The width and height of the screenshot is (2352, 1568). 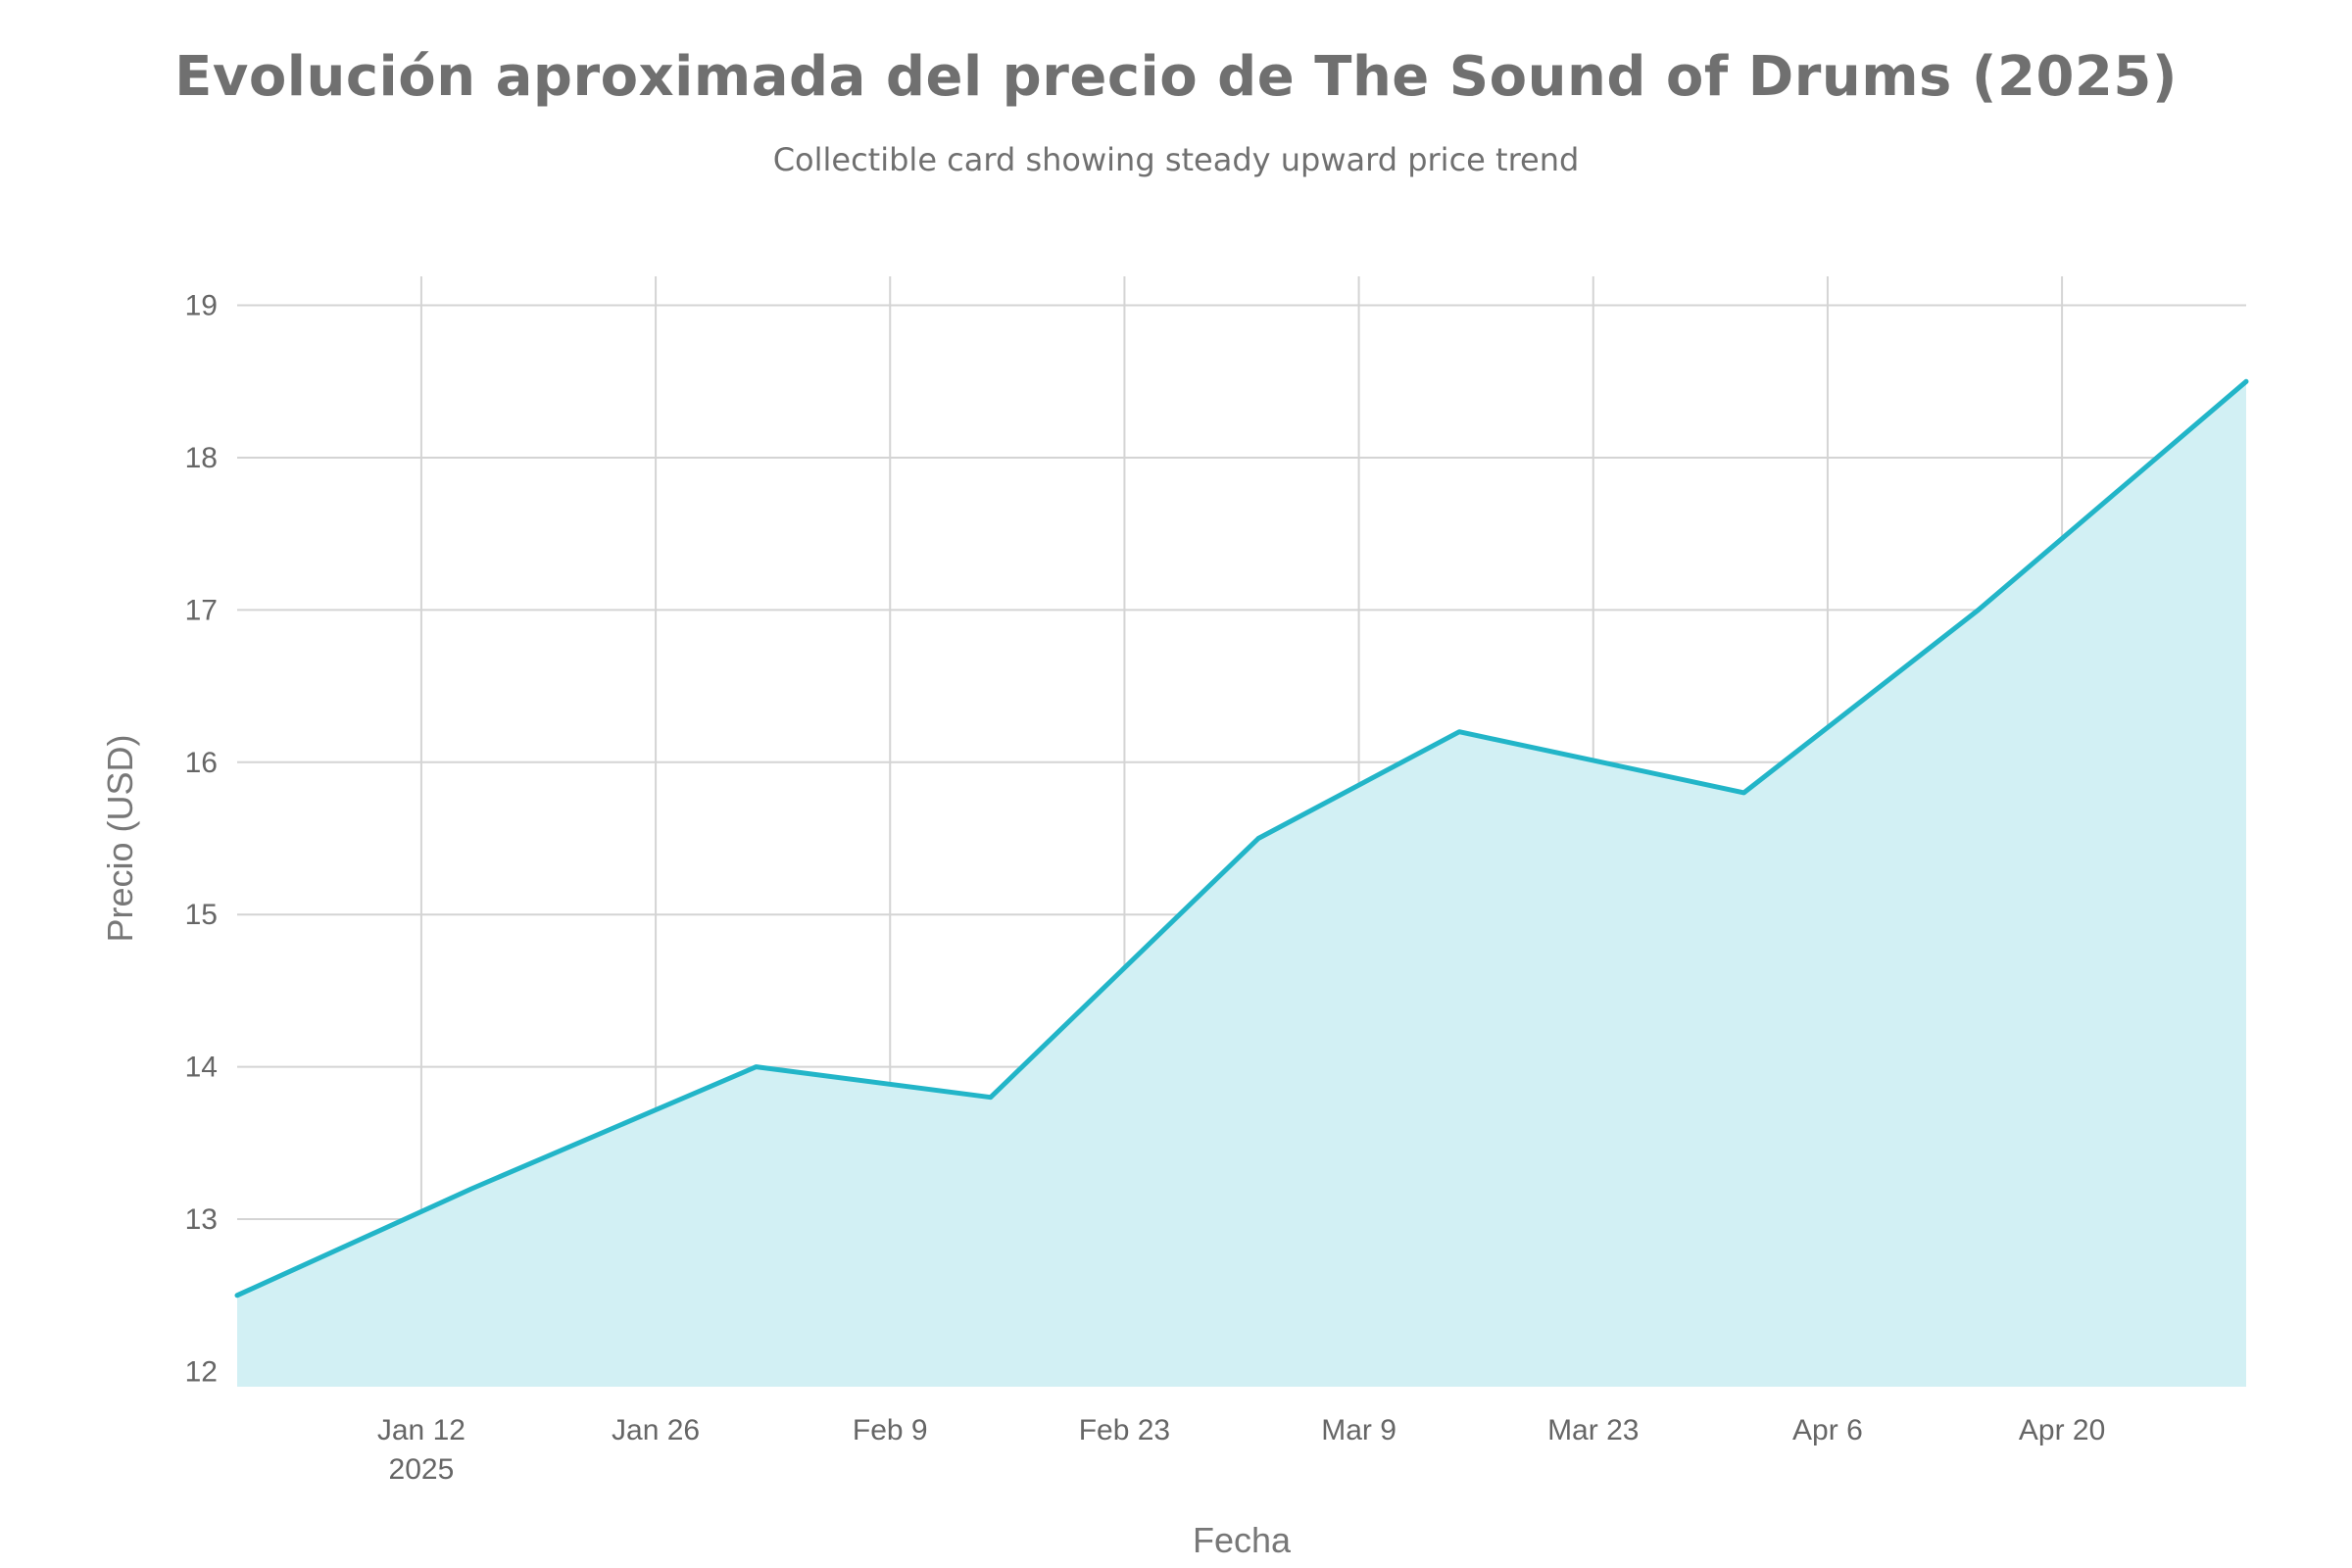 I want to click on y-tick-label: 12, so click(x=201, y=1371).